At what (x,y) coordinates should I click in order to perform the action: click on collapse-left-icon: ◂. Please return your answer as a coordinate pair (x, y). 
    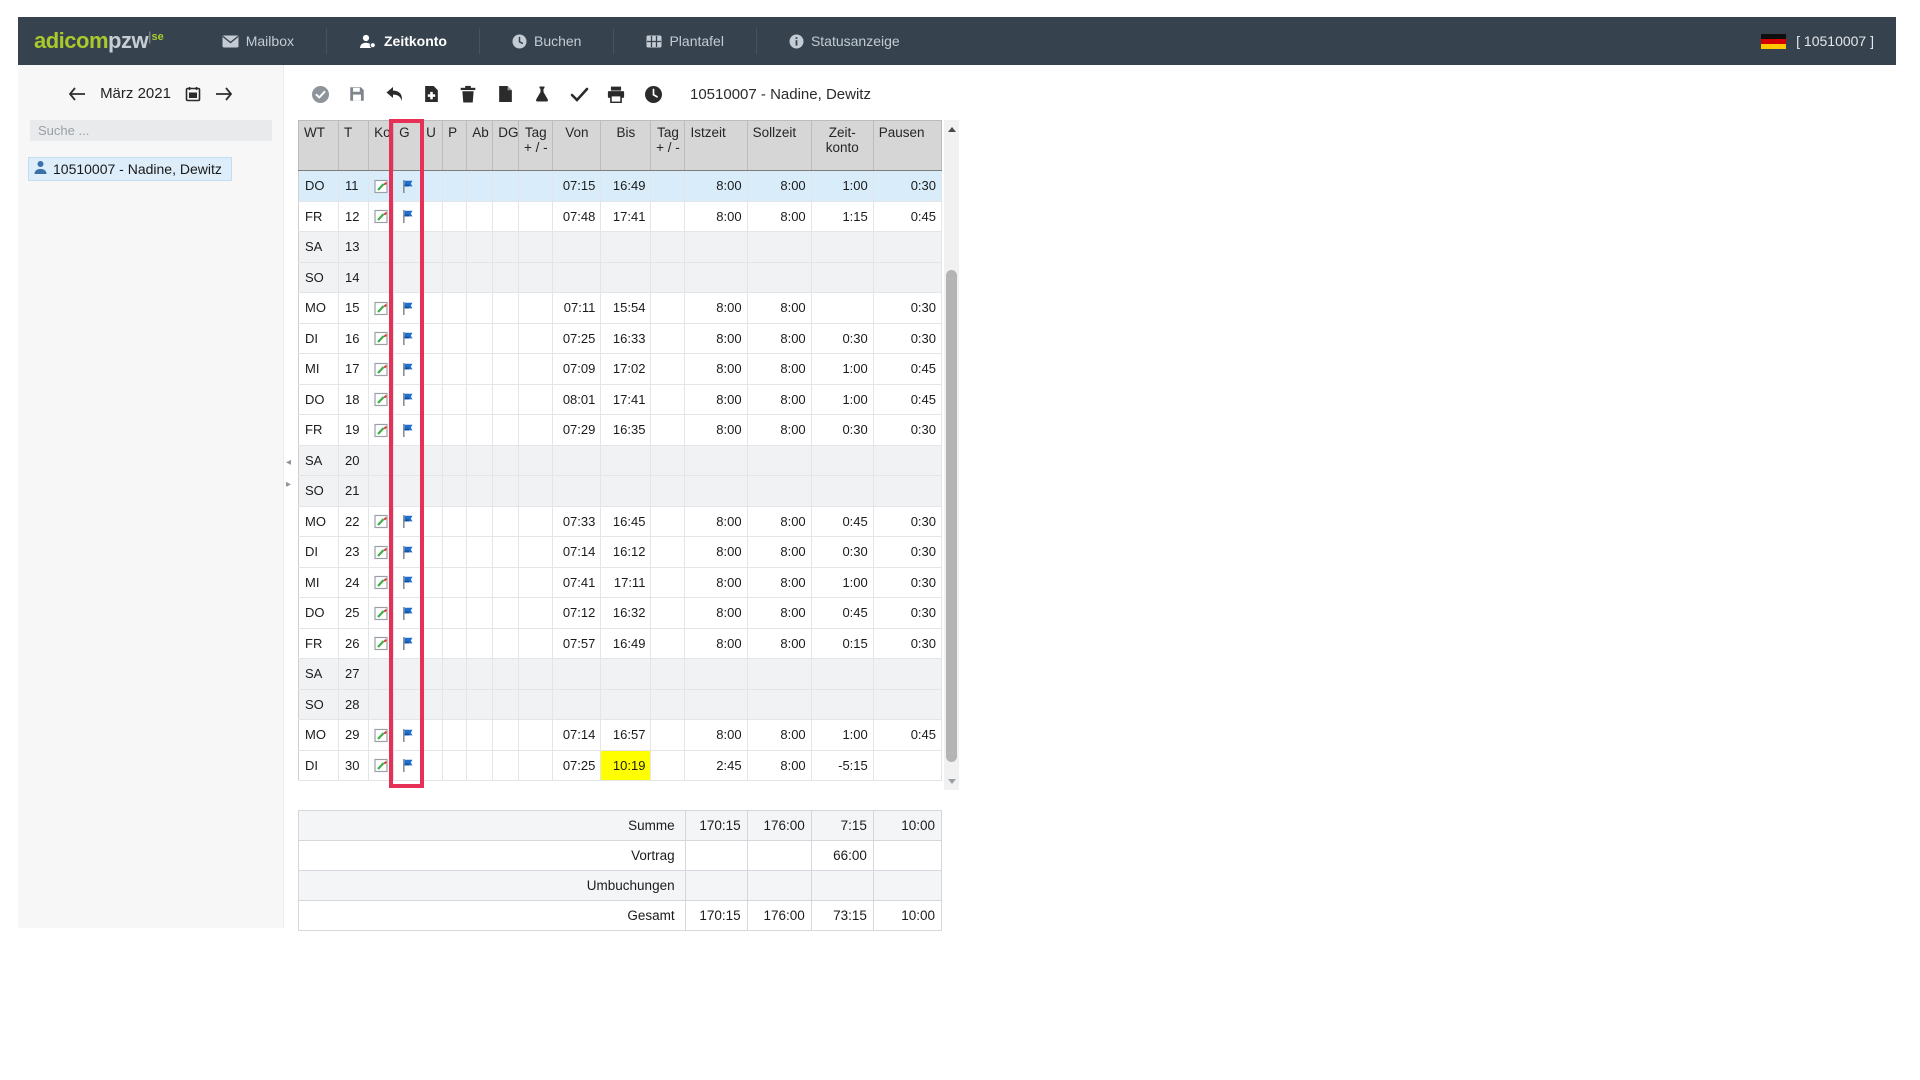
    Looking at the image, I should click on (289, 462).